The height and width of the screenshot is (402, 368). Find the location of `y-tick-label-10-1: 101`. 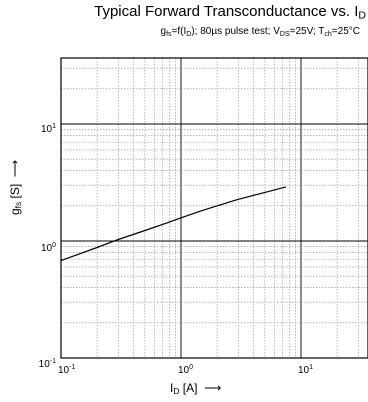

y-tick-label-10-1: 101 is located at coordinates (48, 129).